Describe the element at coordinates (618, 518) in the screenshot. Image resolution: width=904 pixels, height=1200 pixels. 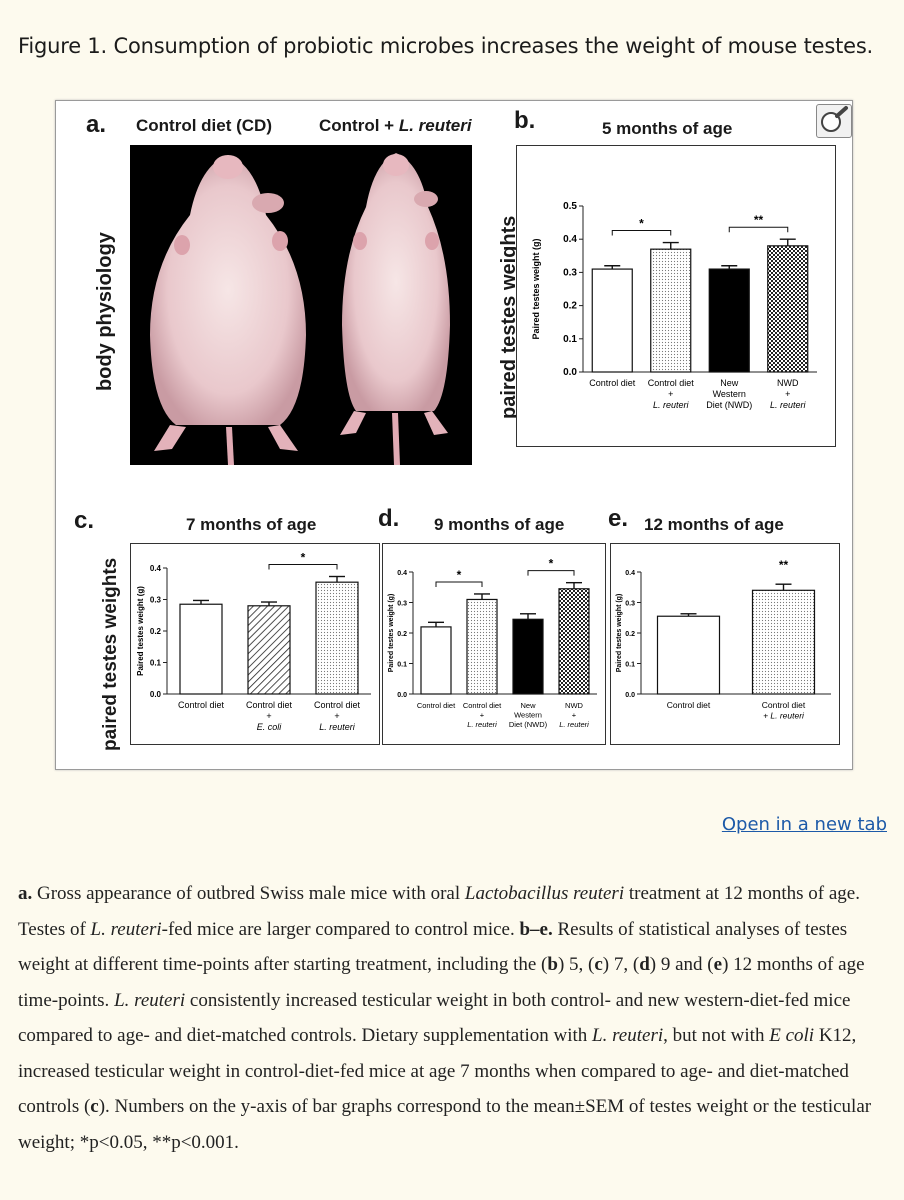
I see `panel-e-letter: e.` at that location.